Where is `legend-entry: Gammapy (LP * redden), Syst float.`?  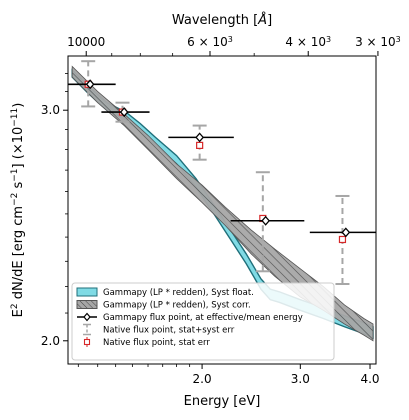
legend-entry: Gammapy (LP * redden), Syst float. is located at coordinates (165, 292).